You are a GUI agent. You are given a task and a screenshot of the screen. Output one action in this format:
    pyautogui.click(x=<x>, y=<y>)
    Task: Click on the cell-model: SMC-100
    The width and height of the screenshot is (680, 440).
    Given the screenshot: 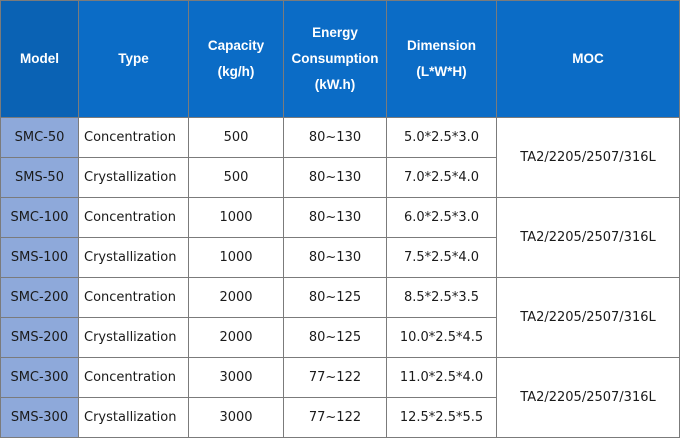 What is the action you would take?
    pyautogui.click(x=39, y=217)
    